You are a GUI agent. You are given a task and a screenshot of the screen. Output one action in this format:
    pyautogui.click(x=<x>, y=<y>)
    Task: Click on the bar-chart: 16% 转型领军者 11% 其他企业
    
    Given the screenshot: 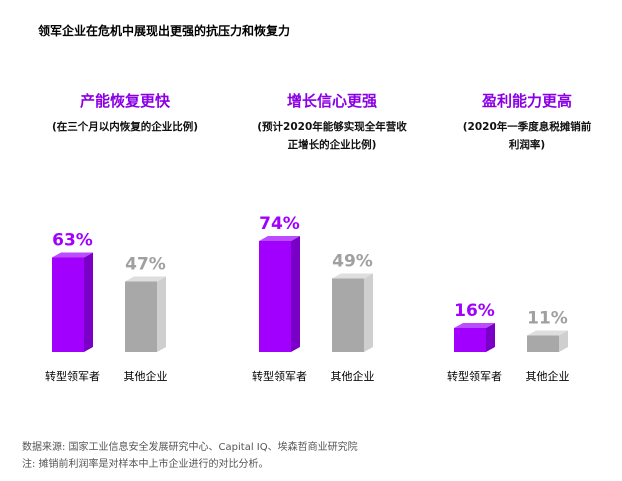 What is the action you would take?
    pyautogui.click(x=508, y=342)
    